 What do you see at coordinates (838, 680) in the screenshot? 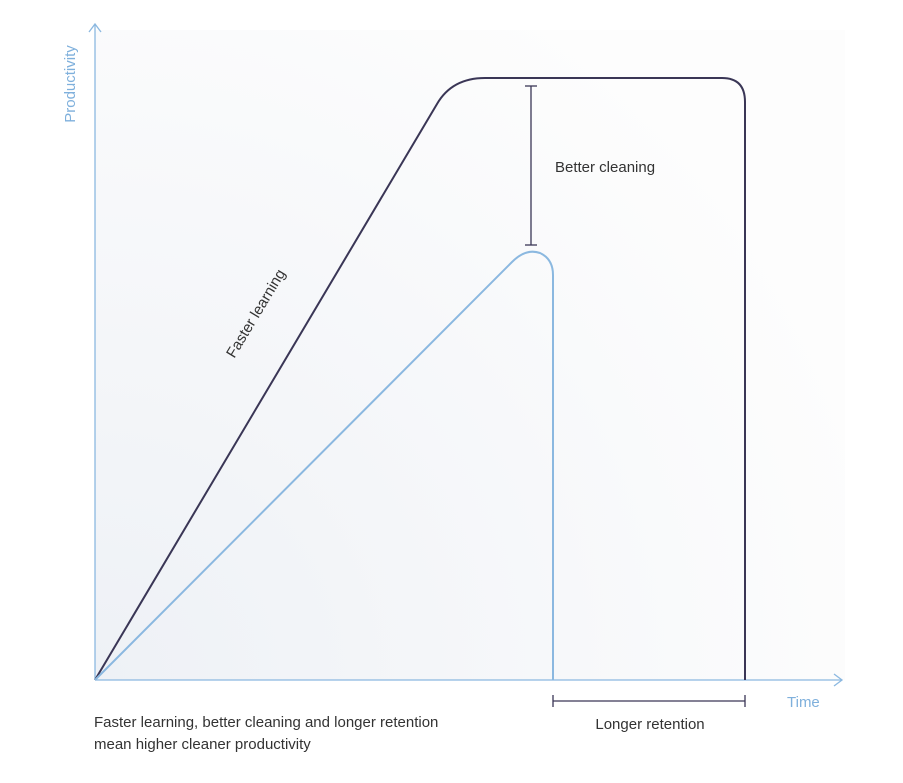
I see `x-axis-arrow` at bounding box center [838, 680].